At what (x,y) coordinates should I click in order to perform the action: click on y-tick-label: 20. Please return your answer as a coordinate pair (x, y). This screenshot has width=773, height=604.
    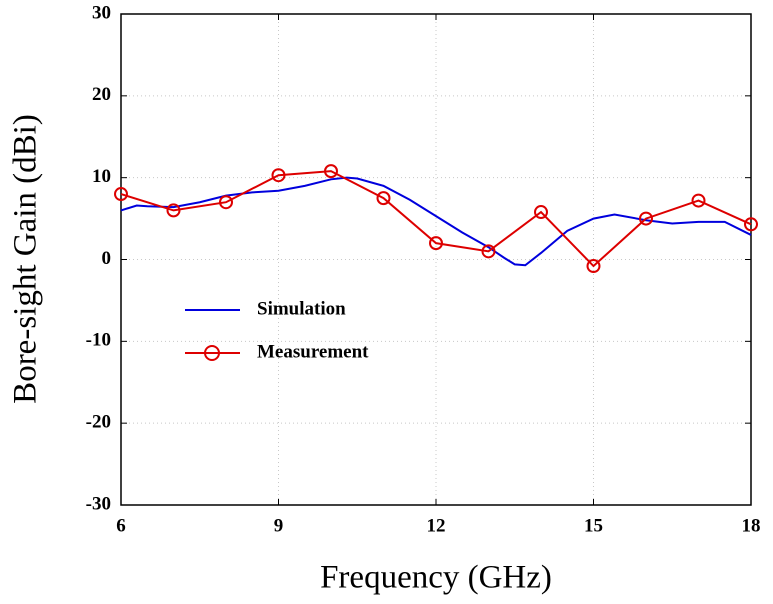
    Looking at the image, I should click on (101, 94).